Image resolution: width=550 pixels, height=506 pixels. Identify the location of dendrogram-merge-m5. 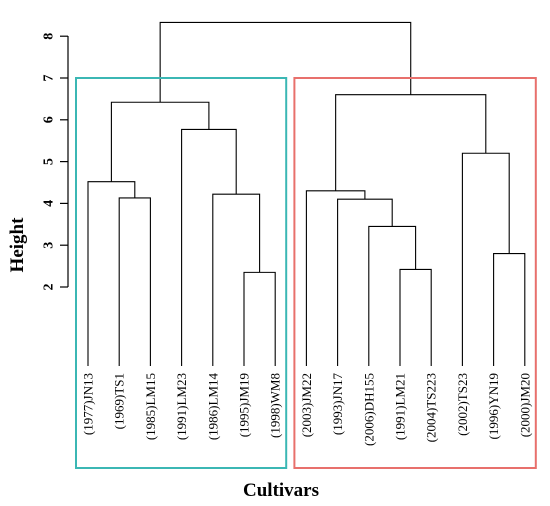
(365, 282).